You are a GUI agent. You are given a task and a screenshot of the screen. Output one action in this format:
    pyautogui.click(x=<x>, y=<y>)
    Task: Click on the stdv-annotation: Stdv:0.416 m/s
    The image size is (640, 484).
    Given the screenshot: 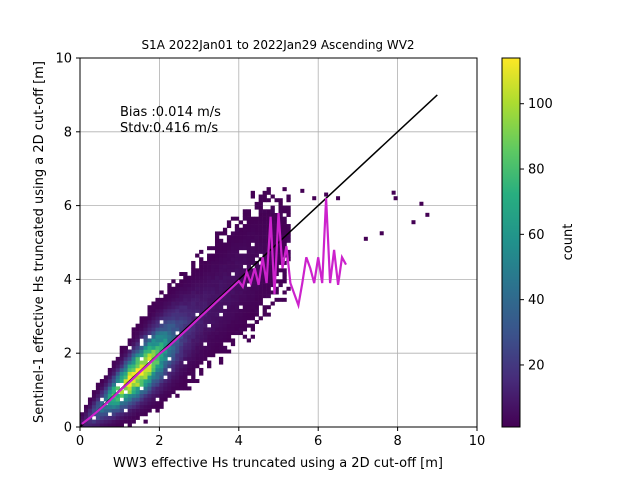 What is the action you would take?
    pyautogui.click(x=169, y=128)
    